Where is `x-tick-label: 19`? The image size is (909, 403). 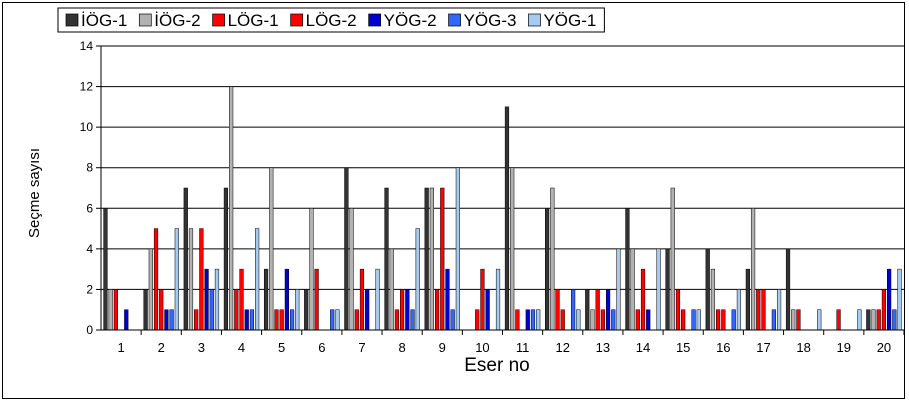
x-tick-label: 19 is located at coordinates (844, 347).